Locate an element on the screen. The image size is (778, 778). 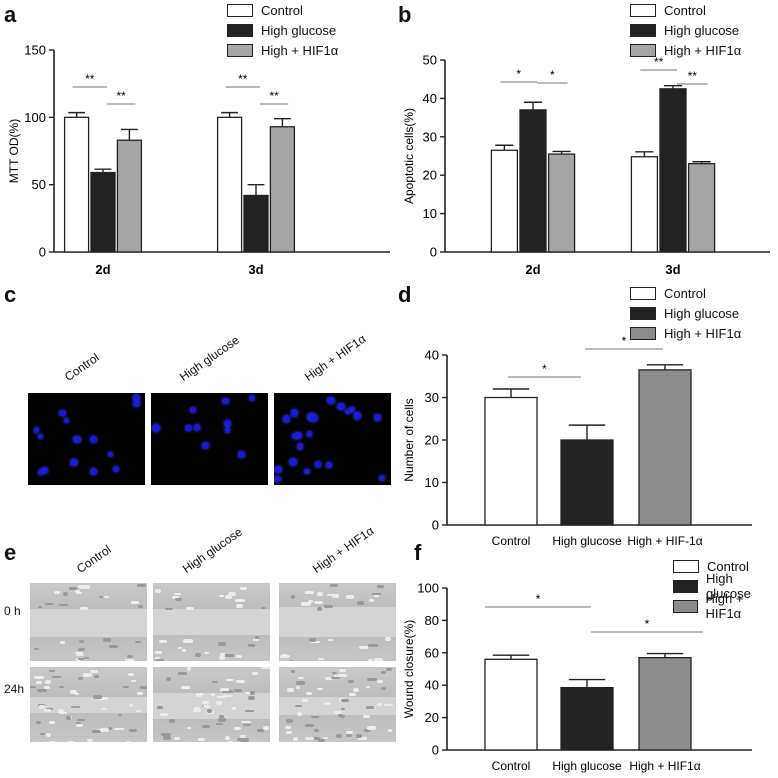
chart-a: 0 50 100 150 MTT OD(%) 2d 3d ** ** ** ** is located at coordinates (198, 160).